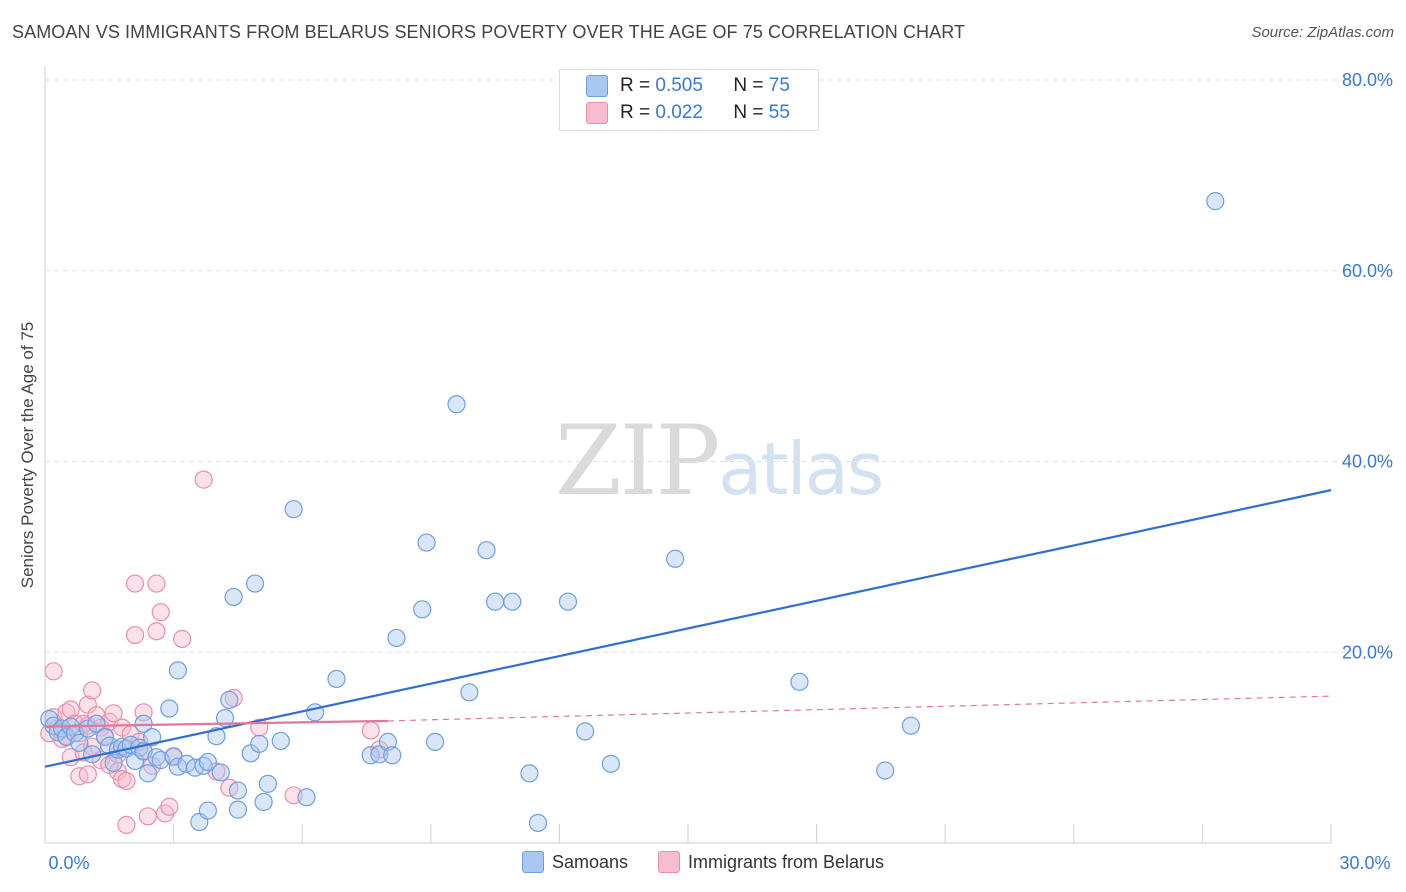 The width and height of the screenshot is (1406, 892). I want to click on trend-line-belarus, so click(216, 723).